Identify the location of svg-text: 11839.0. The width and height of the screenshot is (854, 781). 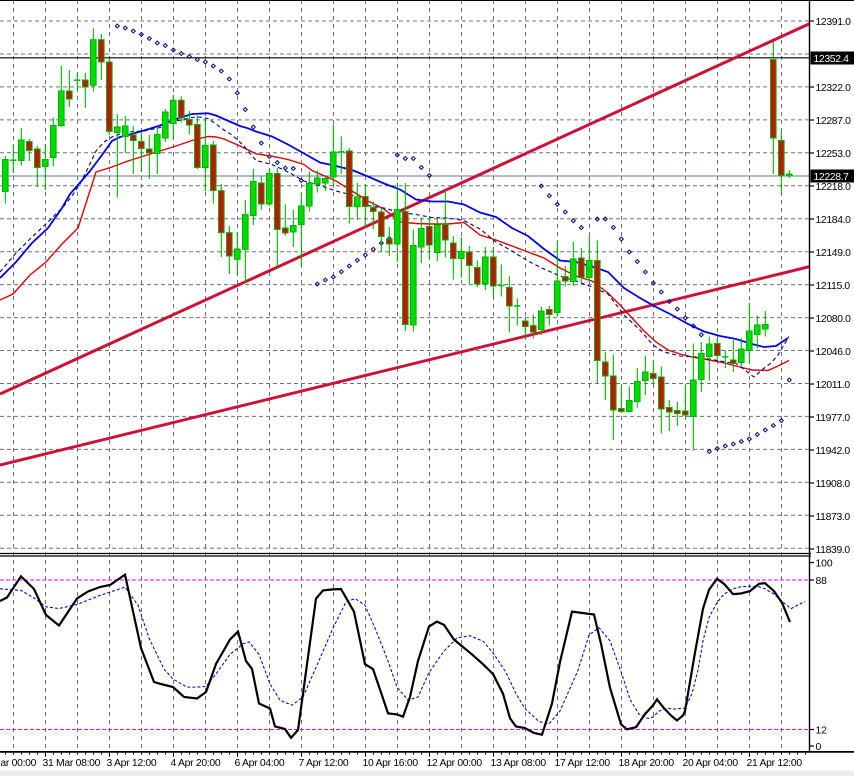
(833, 550).